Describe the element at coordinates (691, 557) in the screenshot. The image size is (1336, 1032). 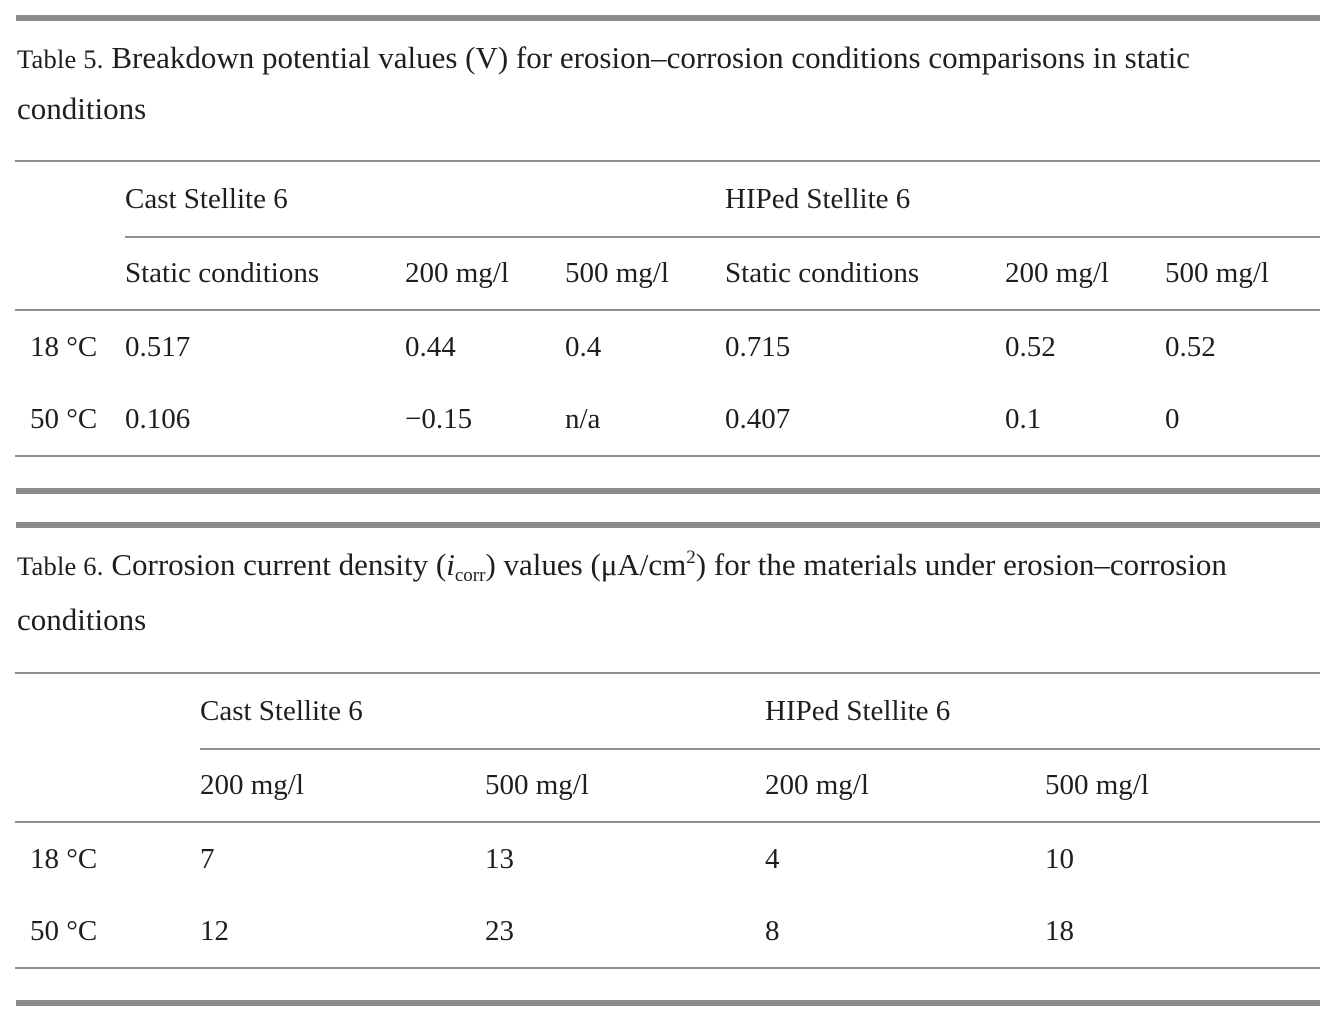
I see `table6-caption-superscript: 2` at that location.